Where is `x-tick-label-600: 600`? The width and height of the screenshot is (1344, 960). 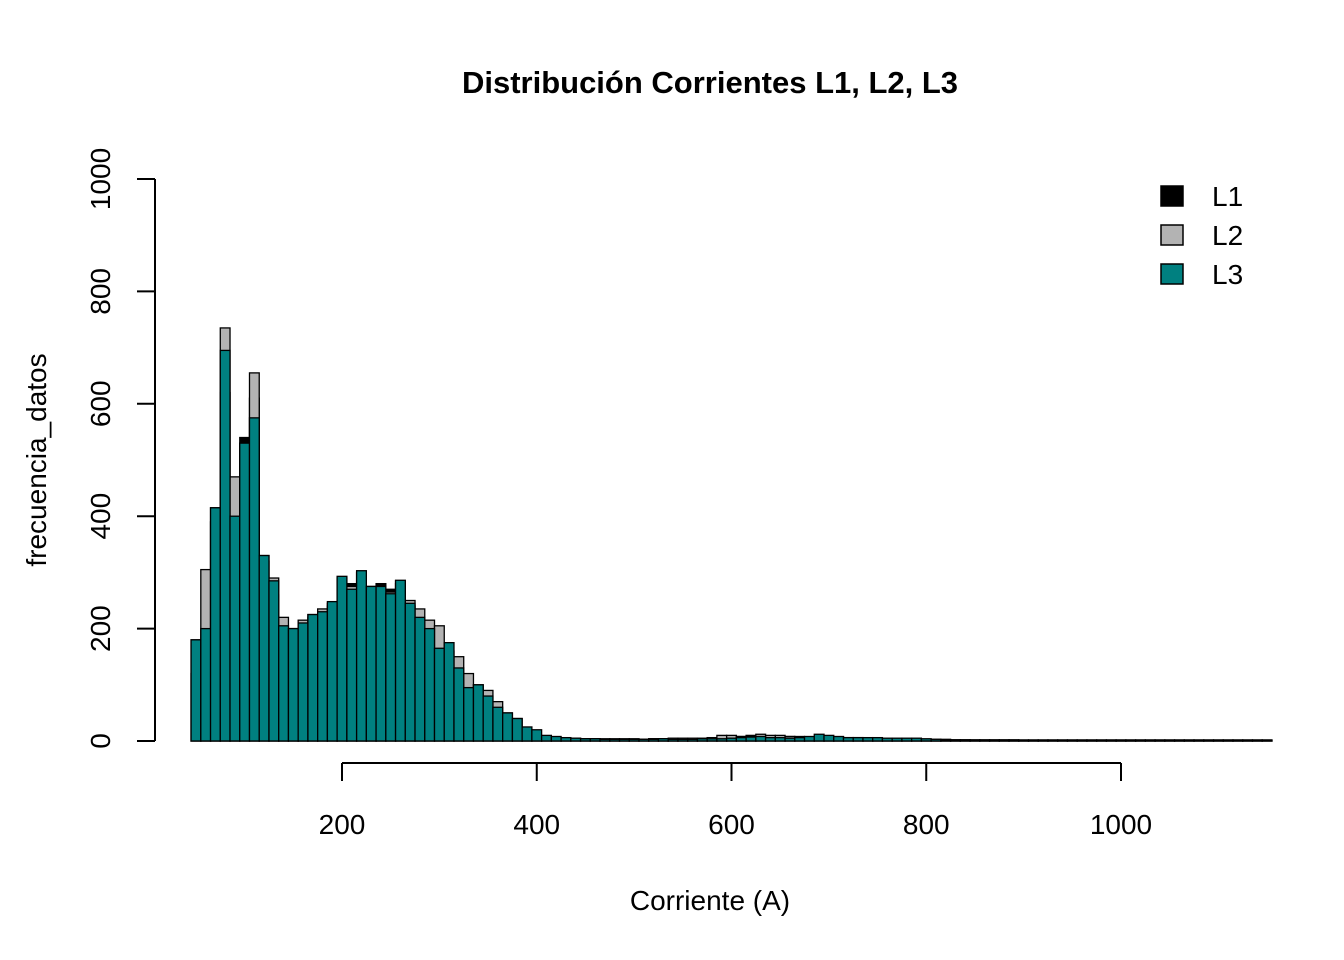 x-tick-label-600: 600 is located at coordinates (731, 824).